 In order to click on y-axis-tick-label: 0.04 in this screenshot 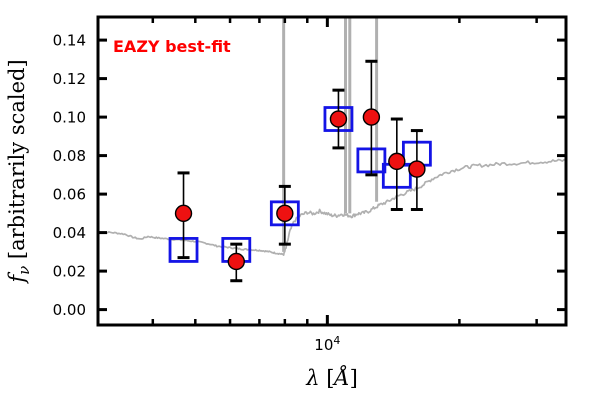, I will do `click(69, 233)`.